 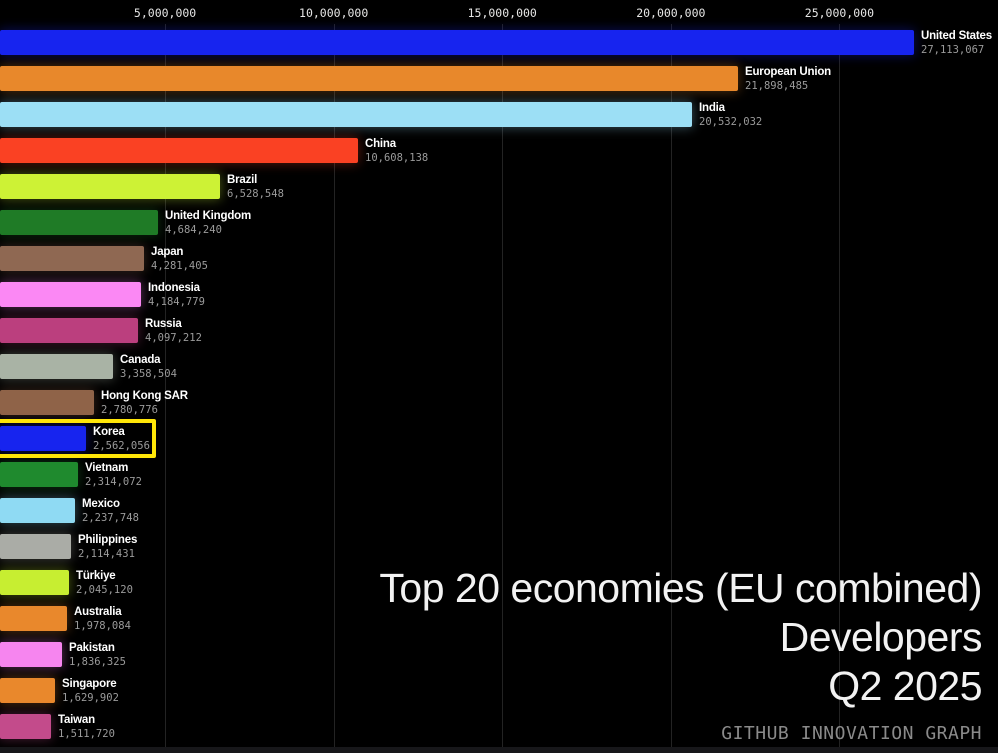 What do you see at coordinates (777, 85) in the screenshot?
I see `bar-value: 21,898,485` at bounding box center [777, 85].